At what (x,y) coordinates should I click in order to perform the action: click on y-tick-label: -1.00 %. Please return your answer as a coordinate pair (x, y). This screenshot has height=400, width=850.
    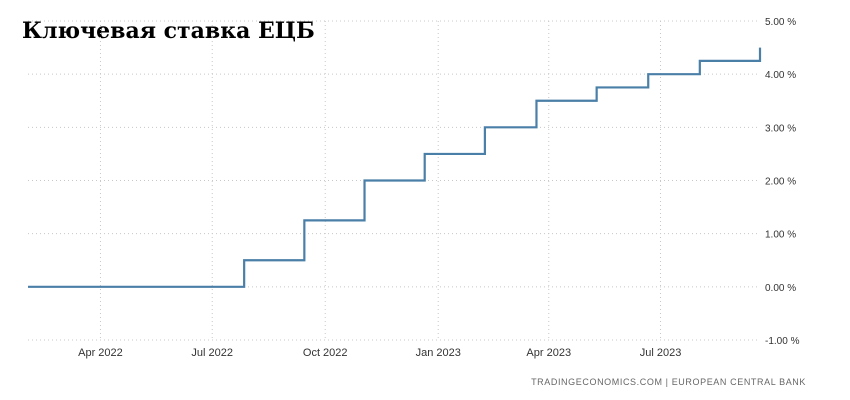
    Looking at the image, I should click on (782, 341).